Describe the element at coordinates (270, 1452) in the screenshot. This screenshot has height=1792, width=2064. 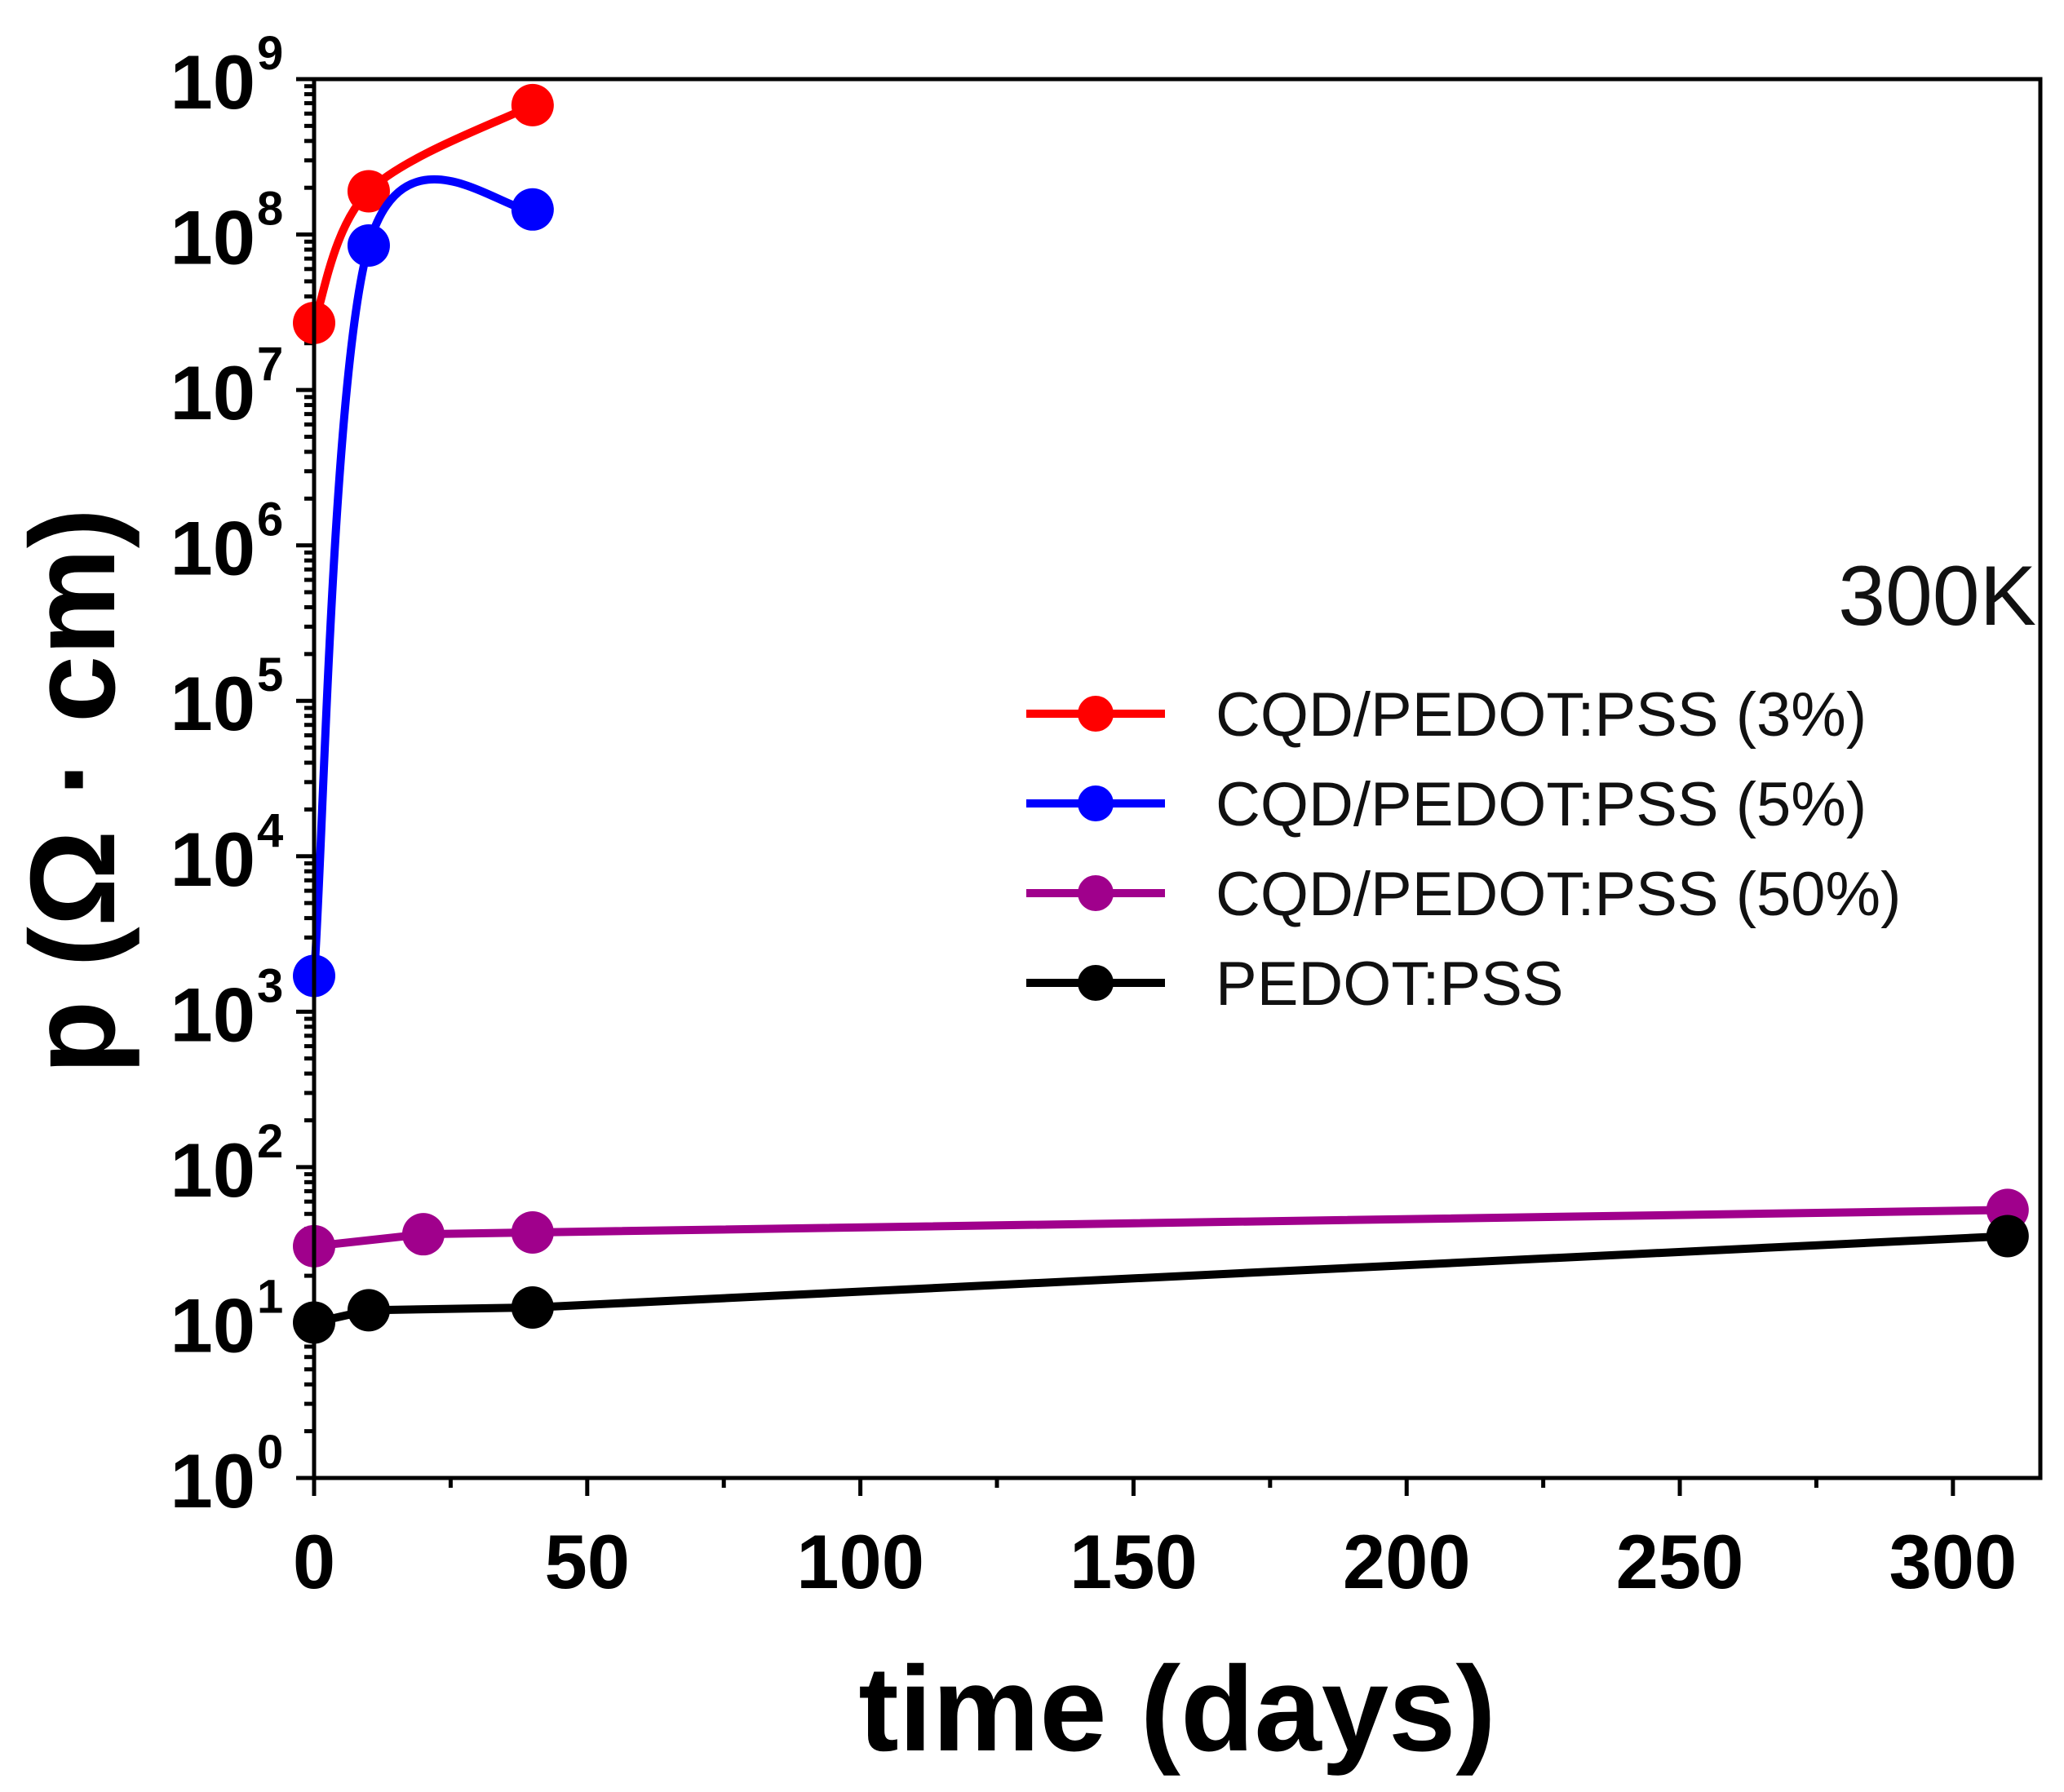
I see `y-tick-exponent: 0` at that location.